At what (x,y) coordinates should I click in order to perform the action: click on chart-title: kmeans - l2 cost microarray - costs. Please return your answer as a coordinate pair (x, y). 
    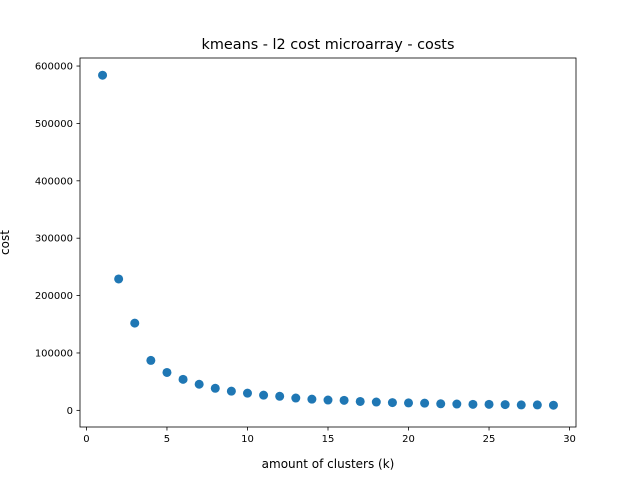
    Looking at the image, I should click on (328, 45).